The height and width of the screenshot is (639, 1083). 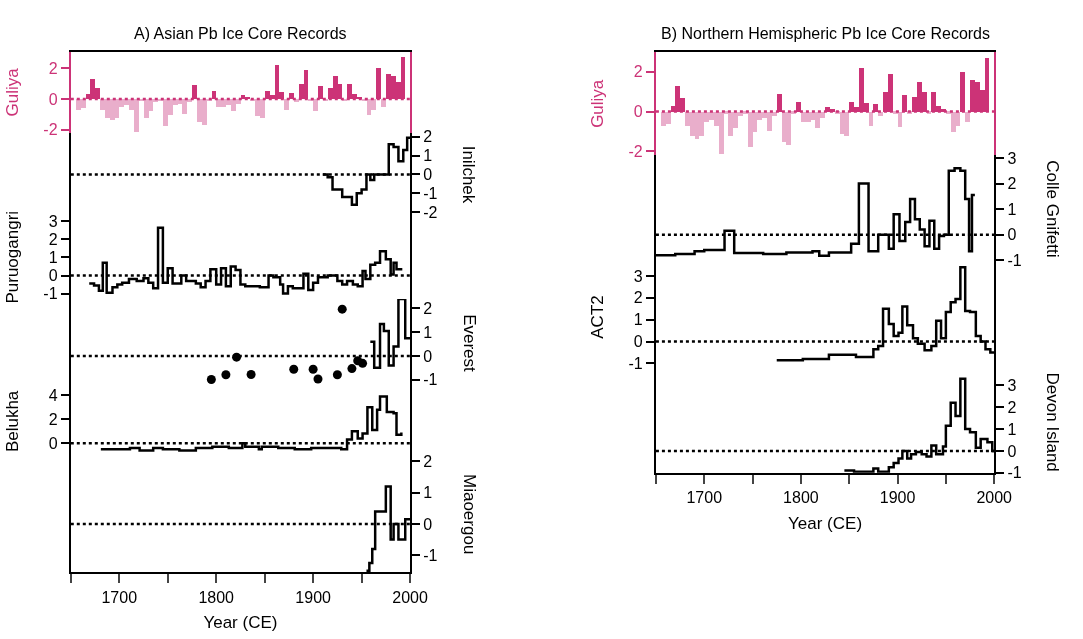 I want to click on chart-title: B) Northern Hemispheric Pb Ice Core Records, so click(x=826, y=33).